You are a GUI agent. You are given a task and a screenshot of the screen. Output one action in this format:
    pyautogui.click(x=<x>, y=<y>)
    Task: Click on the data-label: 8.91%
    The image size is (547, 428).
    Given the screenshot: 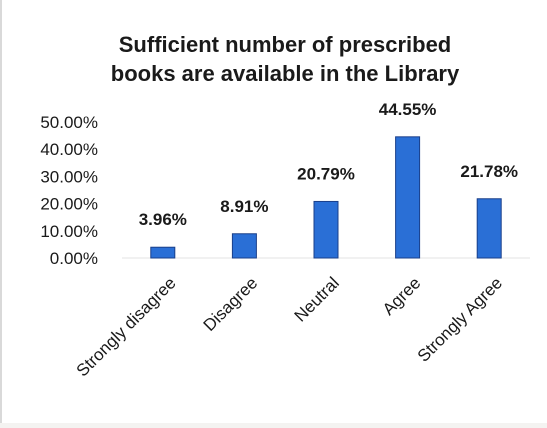 What is the action you would take?
    pyautogui.click(x=244, y=206)
    